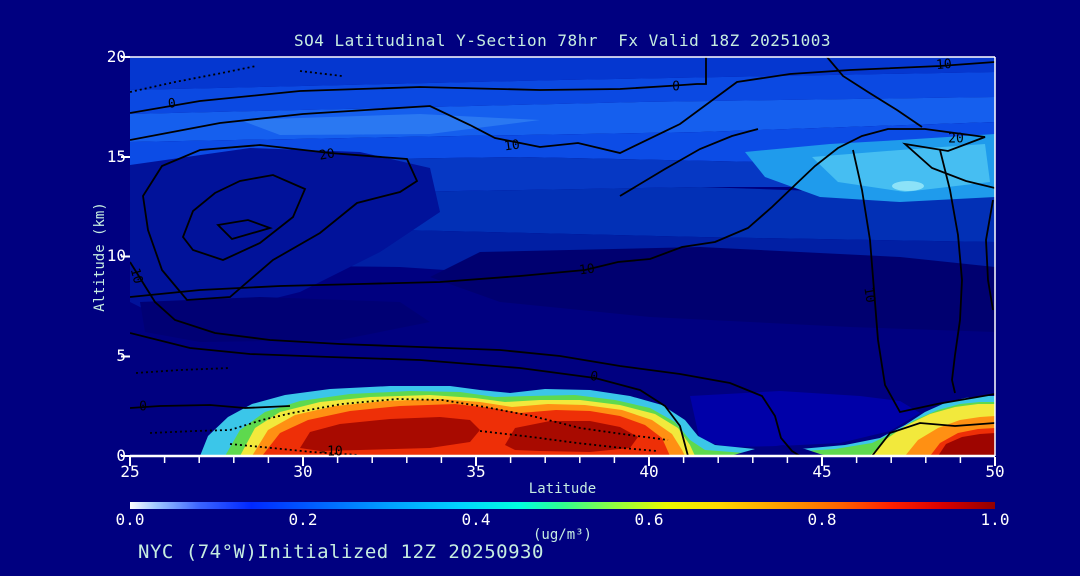 The width and height of the screenshot is (1080, 576). What do you see at coordinates (244, 217) in the screenshot?
I see `contour-line-eddy-mid` at bounding box center [244, 217].